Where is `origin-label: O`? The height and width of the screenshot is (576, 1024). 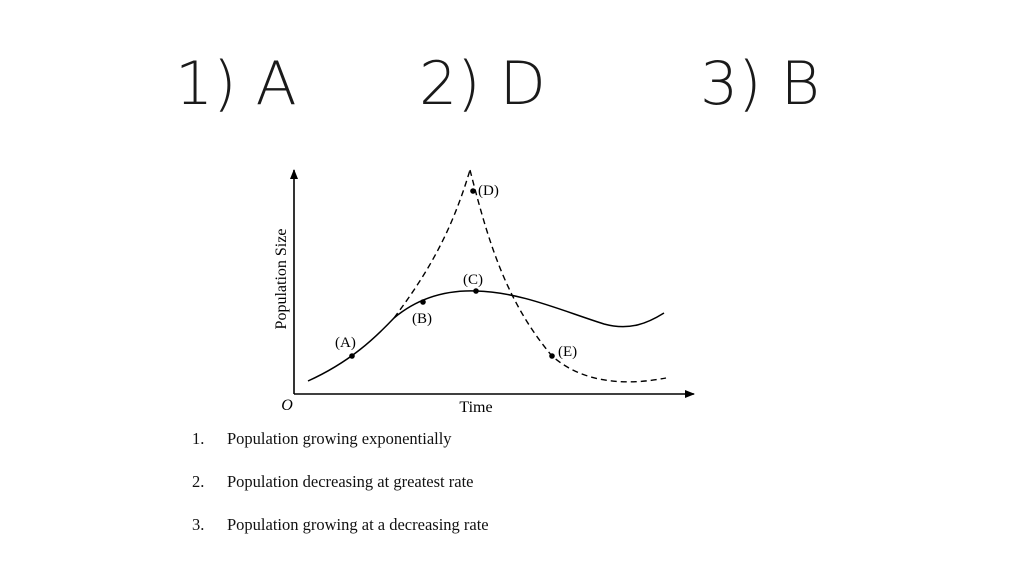 origin-label: O is located at coordinates (287, 405).